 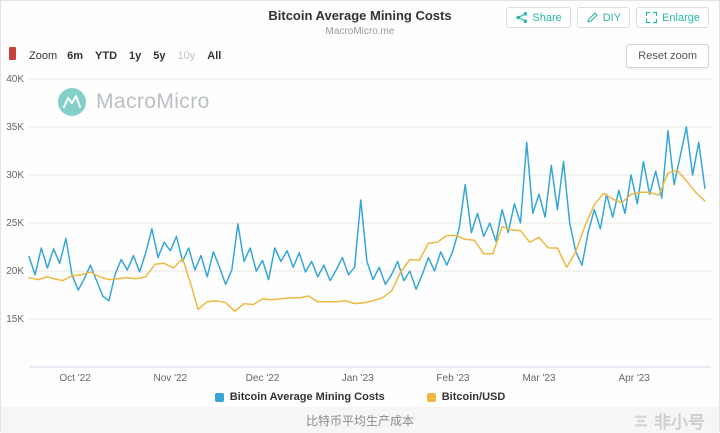 What do you see at coordinates (360, 15) in the screenshot?
I see `chart-title: Bitcoin Average Mining Costs` at bounding box center [360, 15].